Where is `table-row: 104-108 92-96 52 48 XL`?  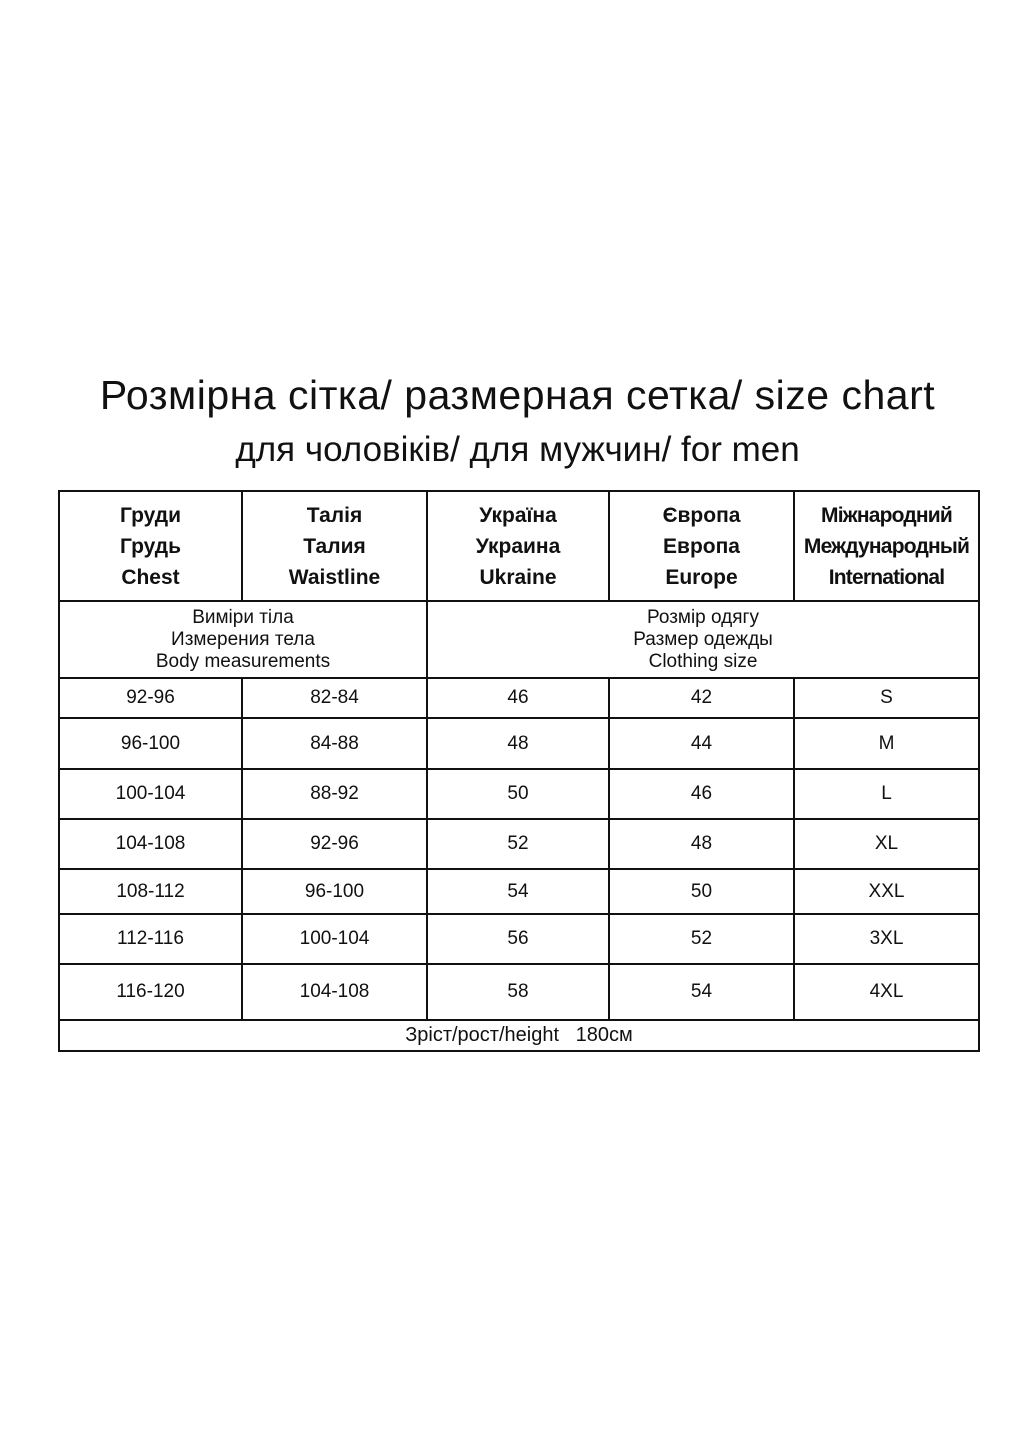 table-row: 104-108 92-96 52 48 XL is located at coordinates (519, 844).